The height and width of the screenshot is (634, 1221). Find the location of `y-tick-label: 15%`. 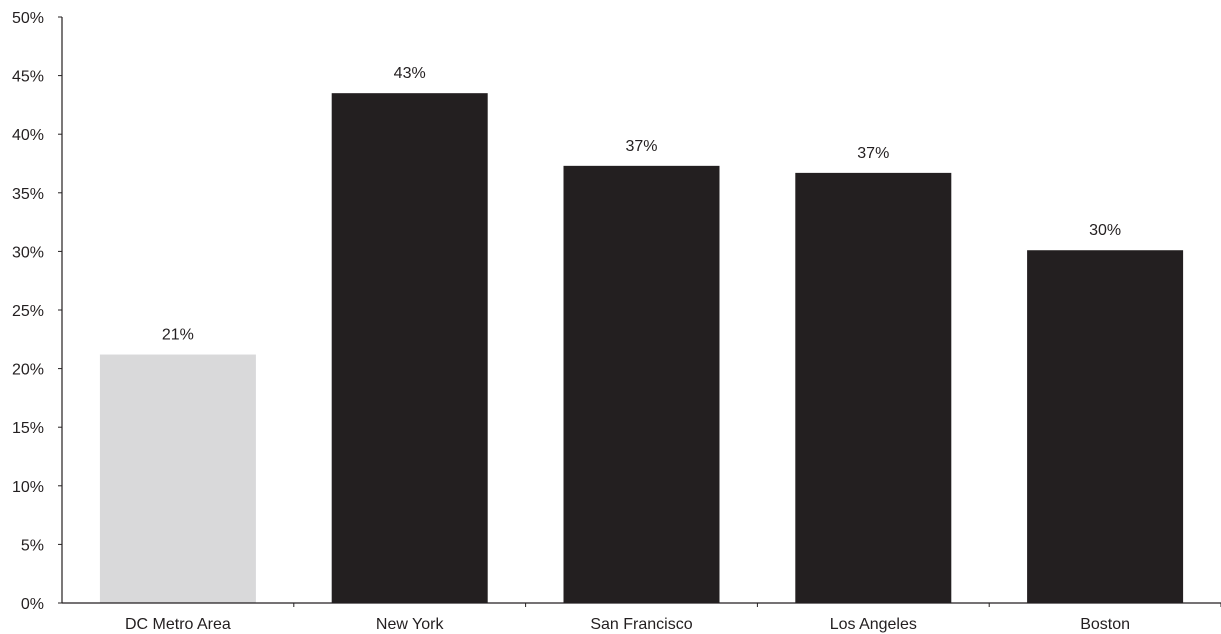

y-tick-label: 15% is located at coordinates (28, 428).